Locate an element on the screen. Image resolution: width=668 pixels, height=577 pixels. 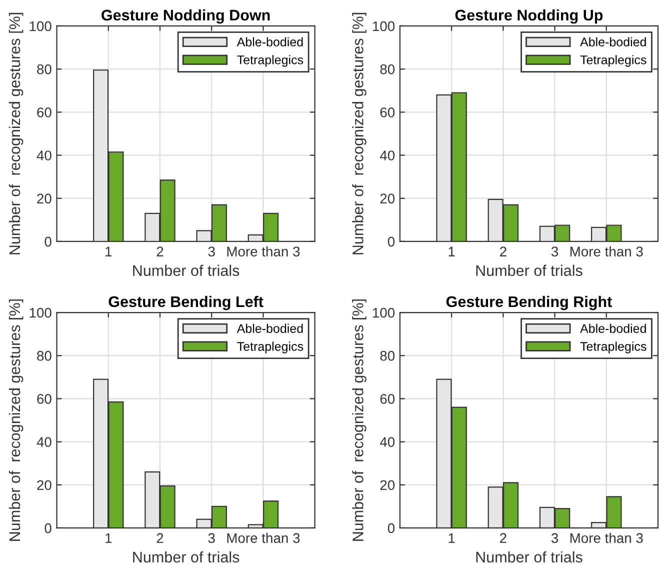
chart-title: Gesture Bending Right is located at coordinates (529, 303).